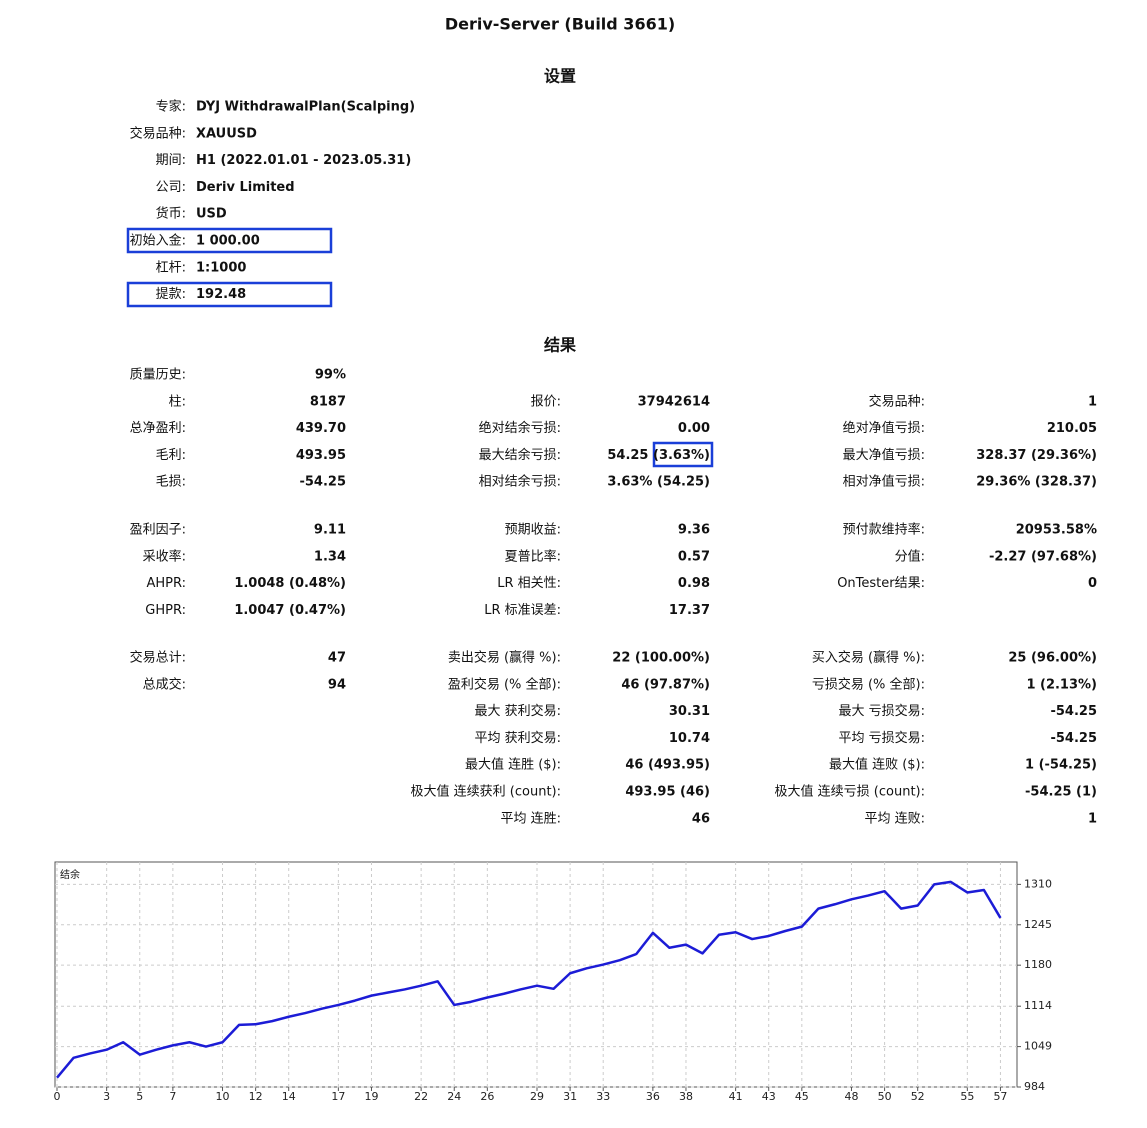  What do you see at coordinates (522, 610) in the screenshot?
I see `result-label: LR 标准误差:` at bounding box center [522, 610].